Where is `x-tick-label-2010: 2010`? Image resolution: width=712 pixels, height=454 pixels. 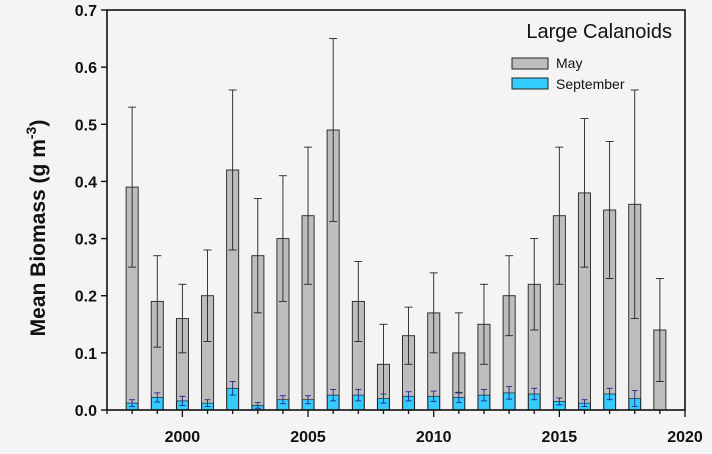
x-tick-label-2010: 2010 is located at coordinates (434, 437).